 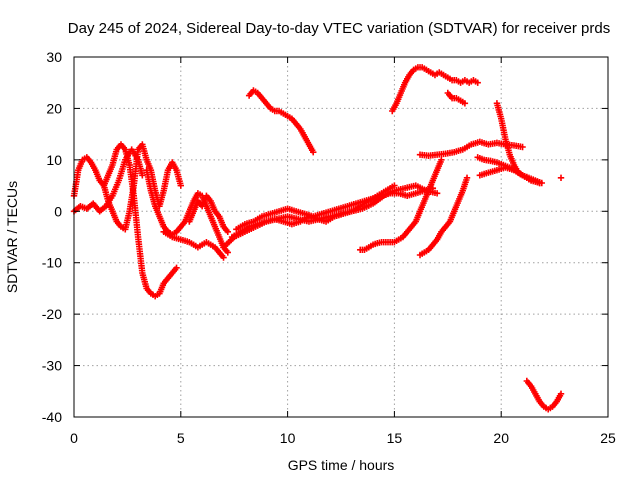 What do you see at coordinates (52, 366) in the screenshot?
I see `y-tick-label: -30` at bounding box center [52, 366].